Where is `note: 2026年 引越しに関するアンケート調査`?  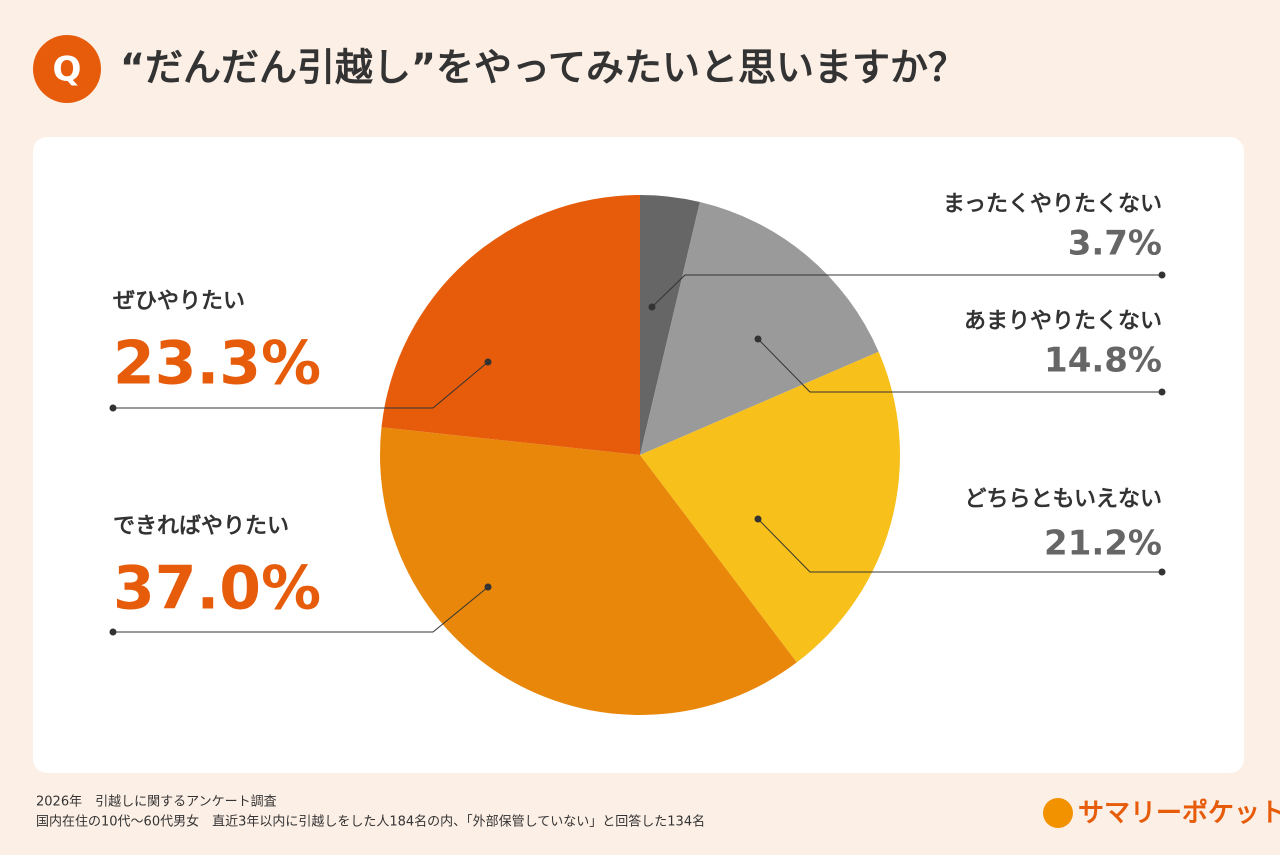 note: 2026年 引越しに関するアンケート調査 is located at coordinates (156, 802).